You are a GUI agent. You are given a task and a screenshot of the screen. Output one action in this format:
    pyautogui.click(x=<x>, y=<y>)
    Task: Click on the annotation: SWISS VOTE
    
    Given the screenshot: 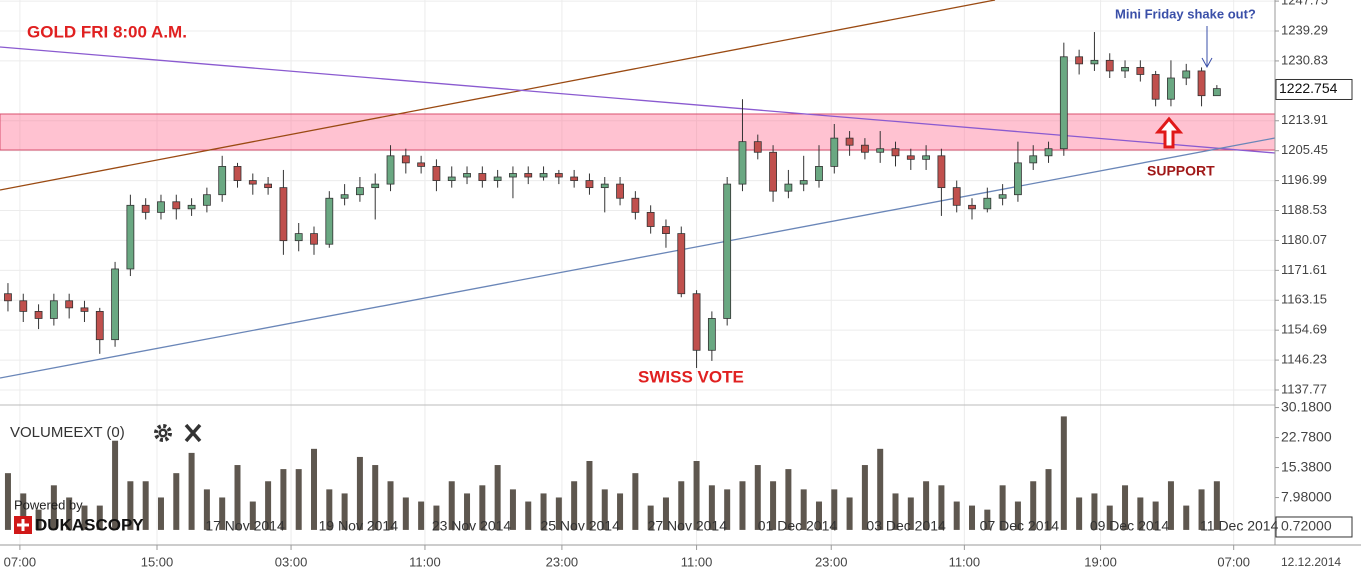 What is the action you would take?
    pyautogui.click(x=691, y=376)
    